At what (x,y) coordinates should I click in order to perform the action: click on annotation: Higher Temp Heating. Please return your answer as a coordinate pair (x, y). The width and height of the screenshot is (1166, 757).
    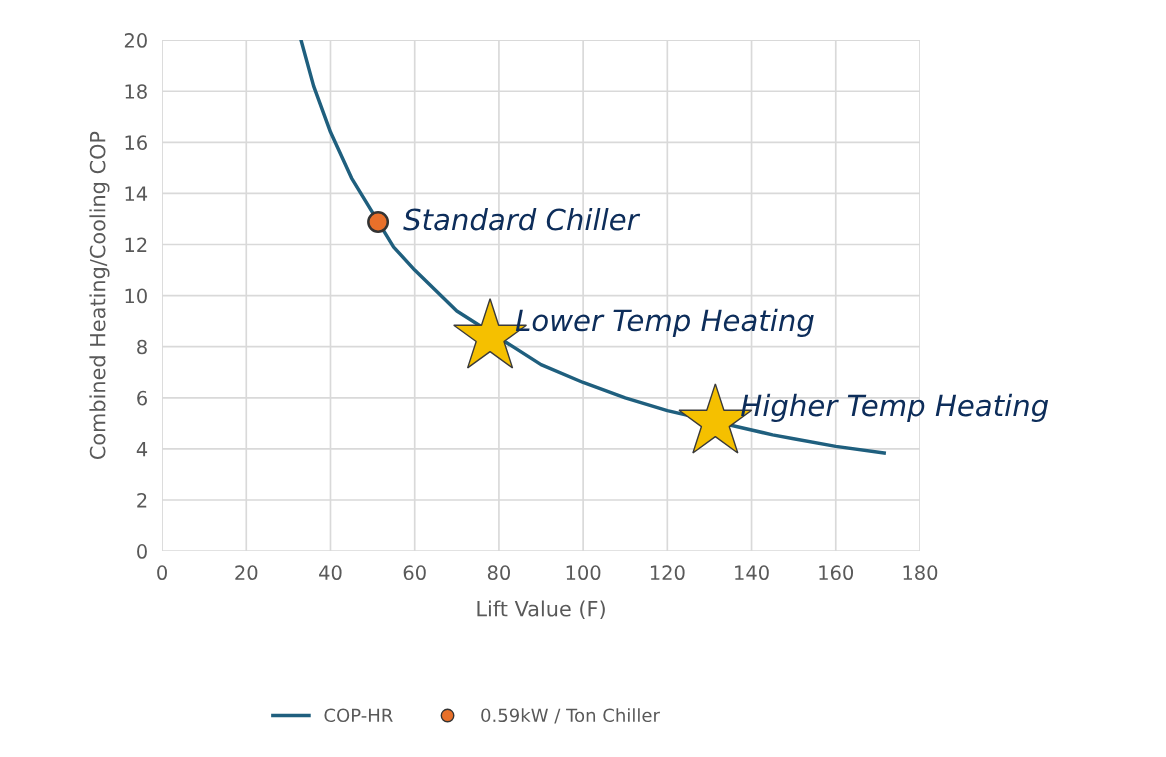
    Looking at the image, I should click on (895, 408).